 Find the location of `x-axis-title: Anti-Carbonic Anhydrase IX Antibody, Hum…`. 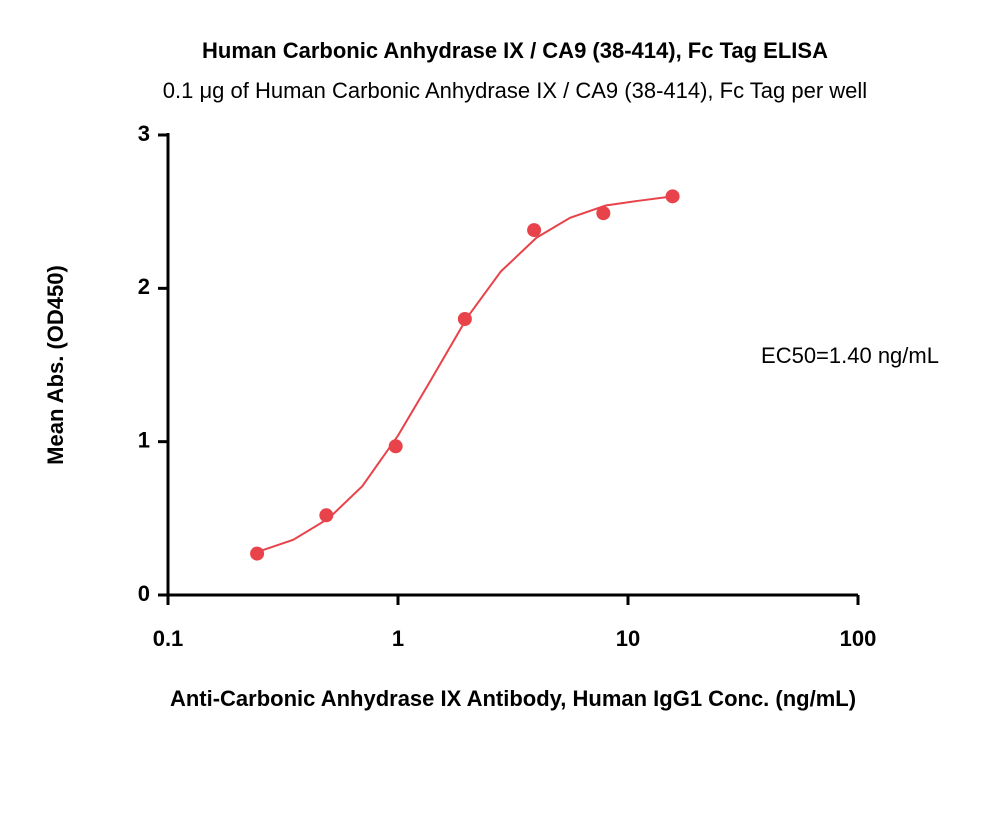

x-axis-title: Anti-Carbonic Anhydrase IX Antibody, Hum… is located at coordinates (513, 698).